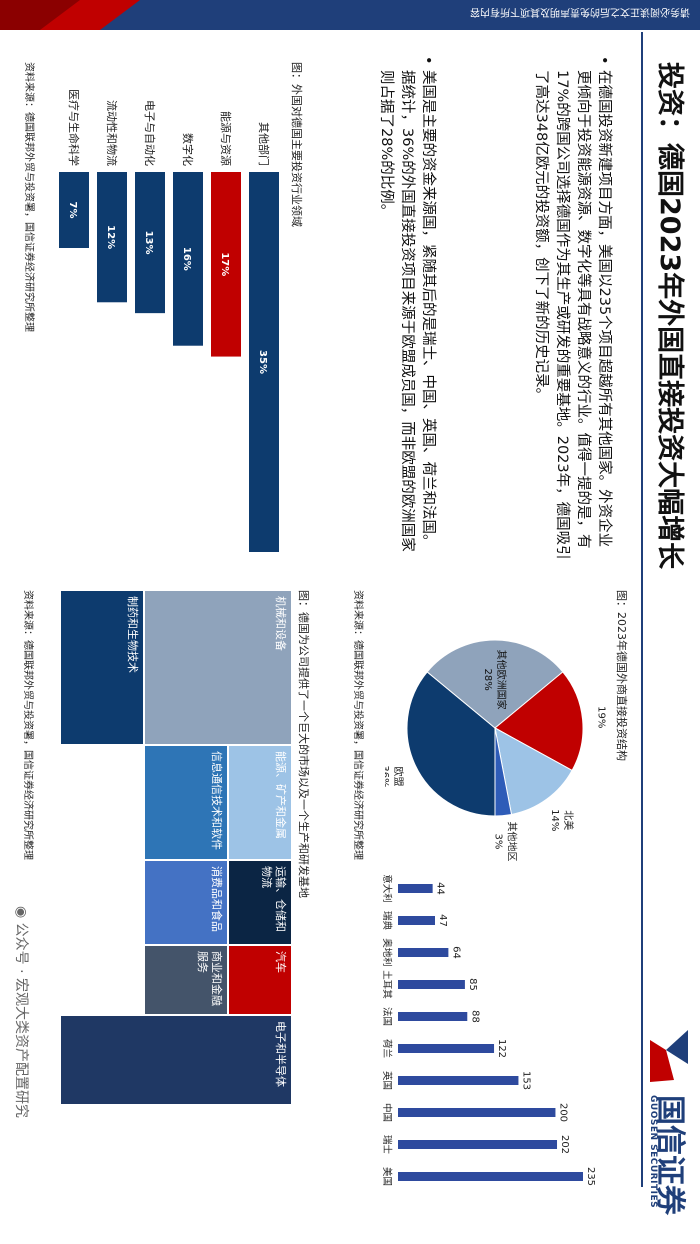 The image size is (700, 1244). I want to click on treemap-figure-title: 图：德国为公司提供了一个巨大的市场以及一个生产和研发基地, so click(303, 744).